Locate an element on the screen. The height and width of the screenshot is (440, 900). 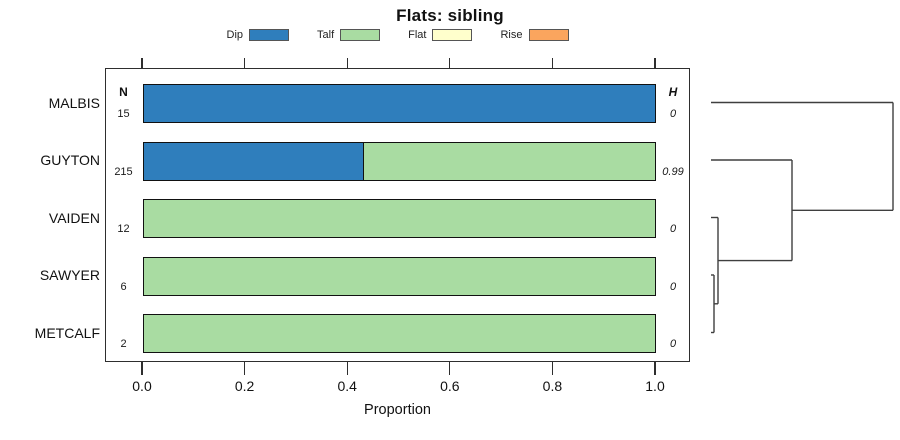
legend-item: Rise is located at coordinates (534, 34).